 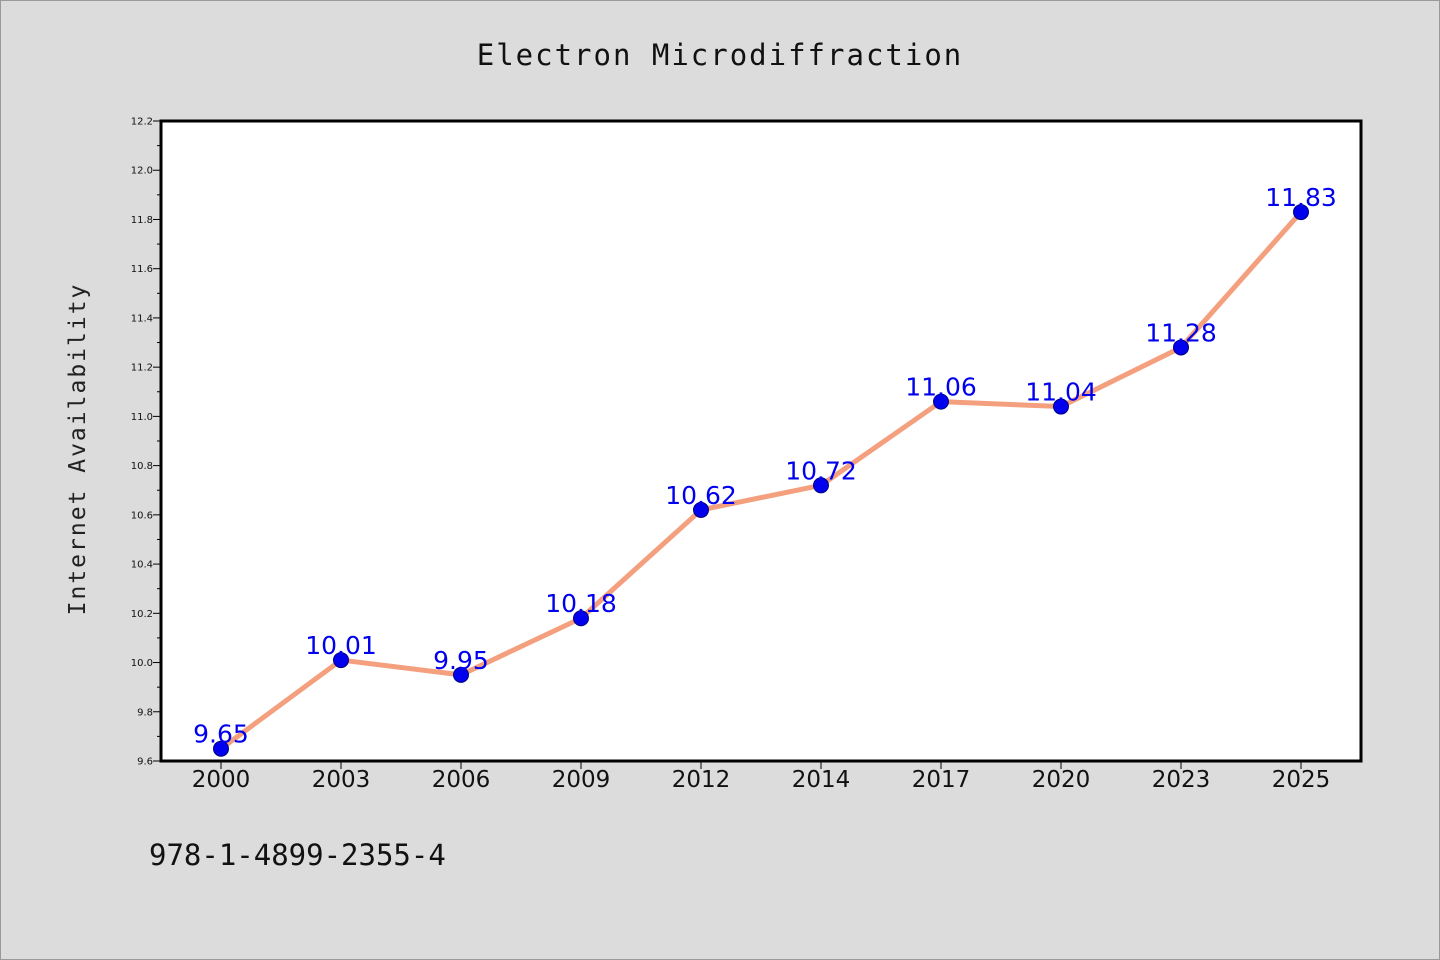 I want to click on x-tick-label: 2009, so click(x=581, y=780).